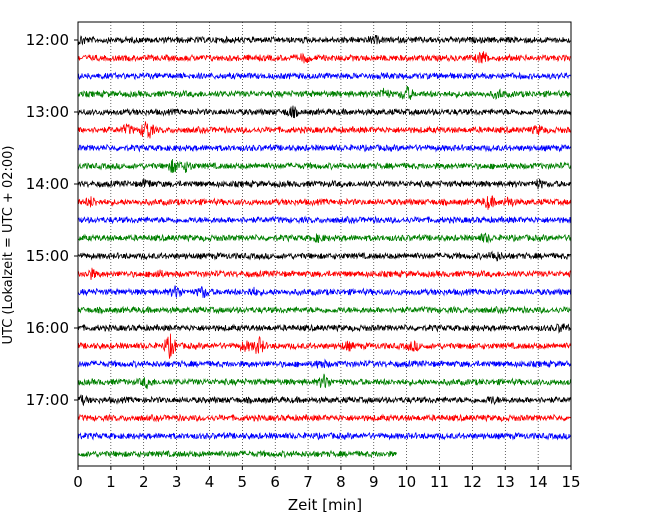  I want to click on y-tick-label: 17:00, so click(47, 400).